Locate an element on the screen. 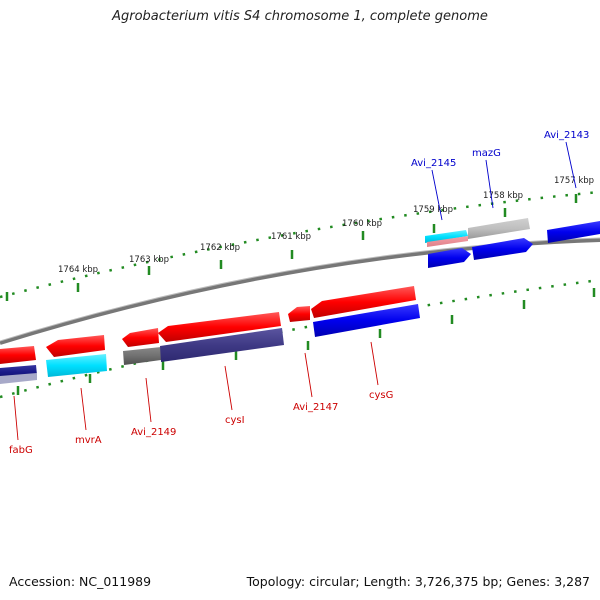 This screenshot has width=600, height=600. accession-text: Accession: NC_011989 is located at coordinates (80, 581).